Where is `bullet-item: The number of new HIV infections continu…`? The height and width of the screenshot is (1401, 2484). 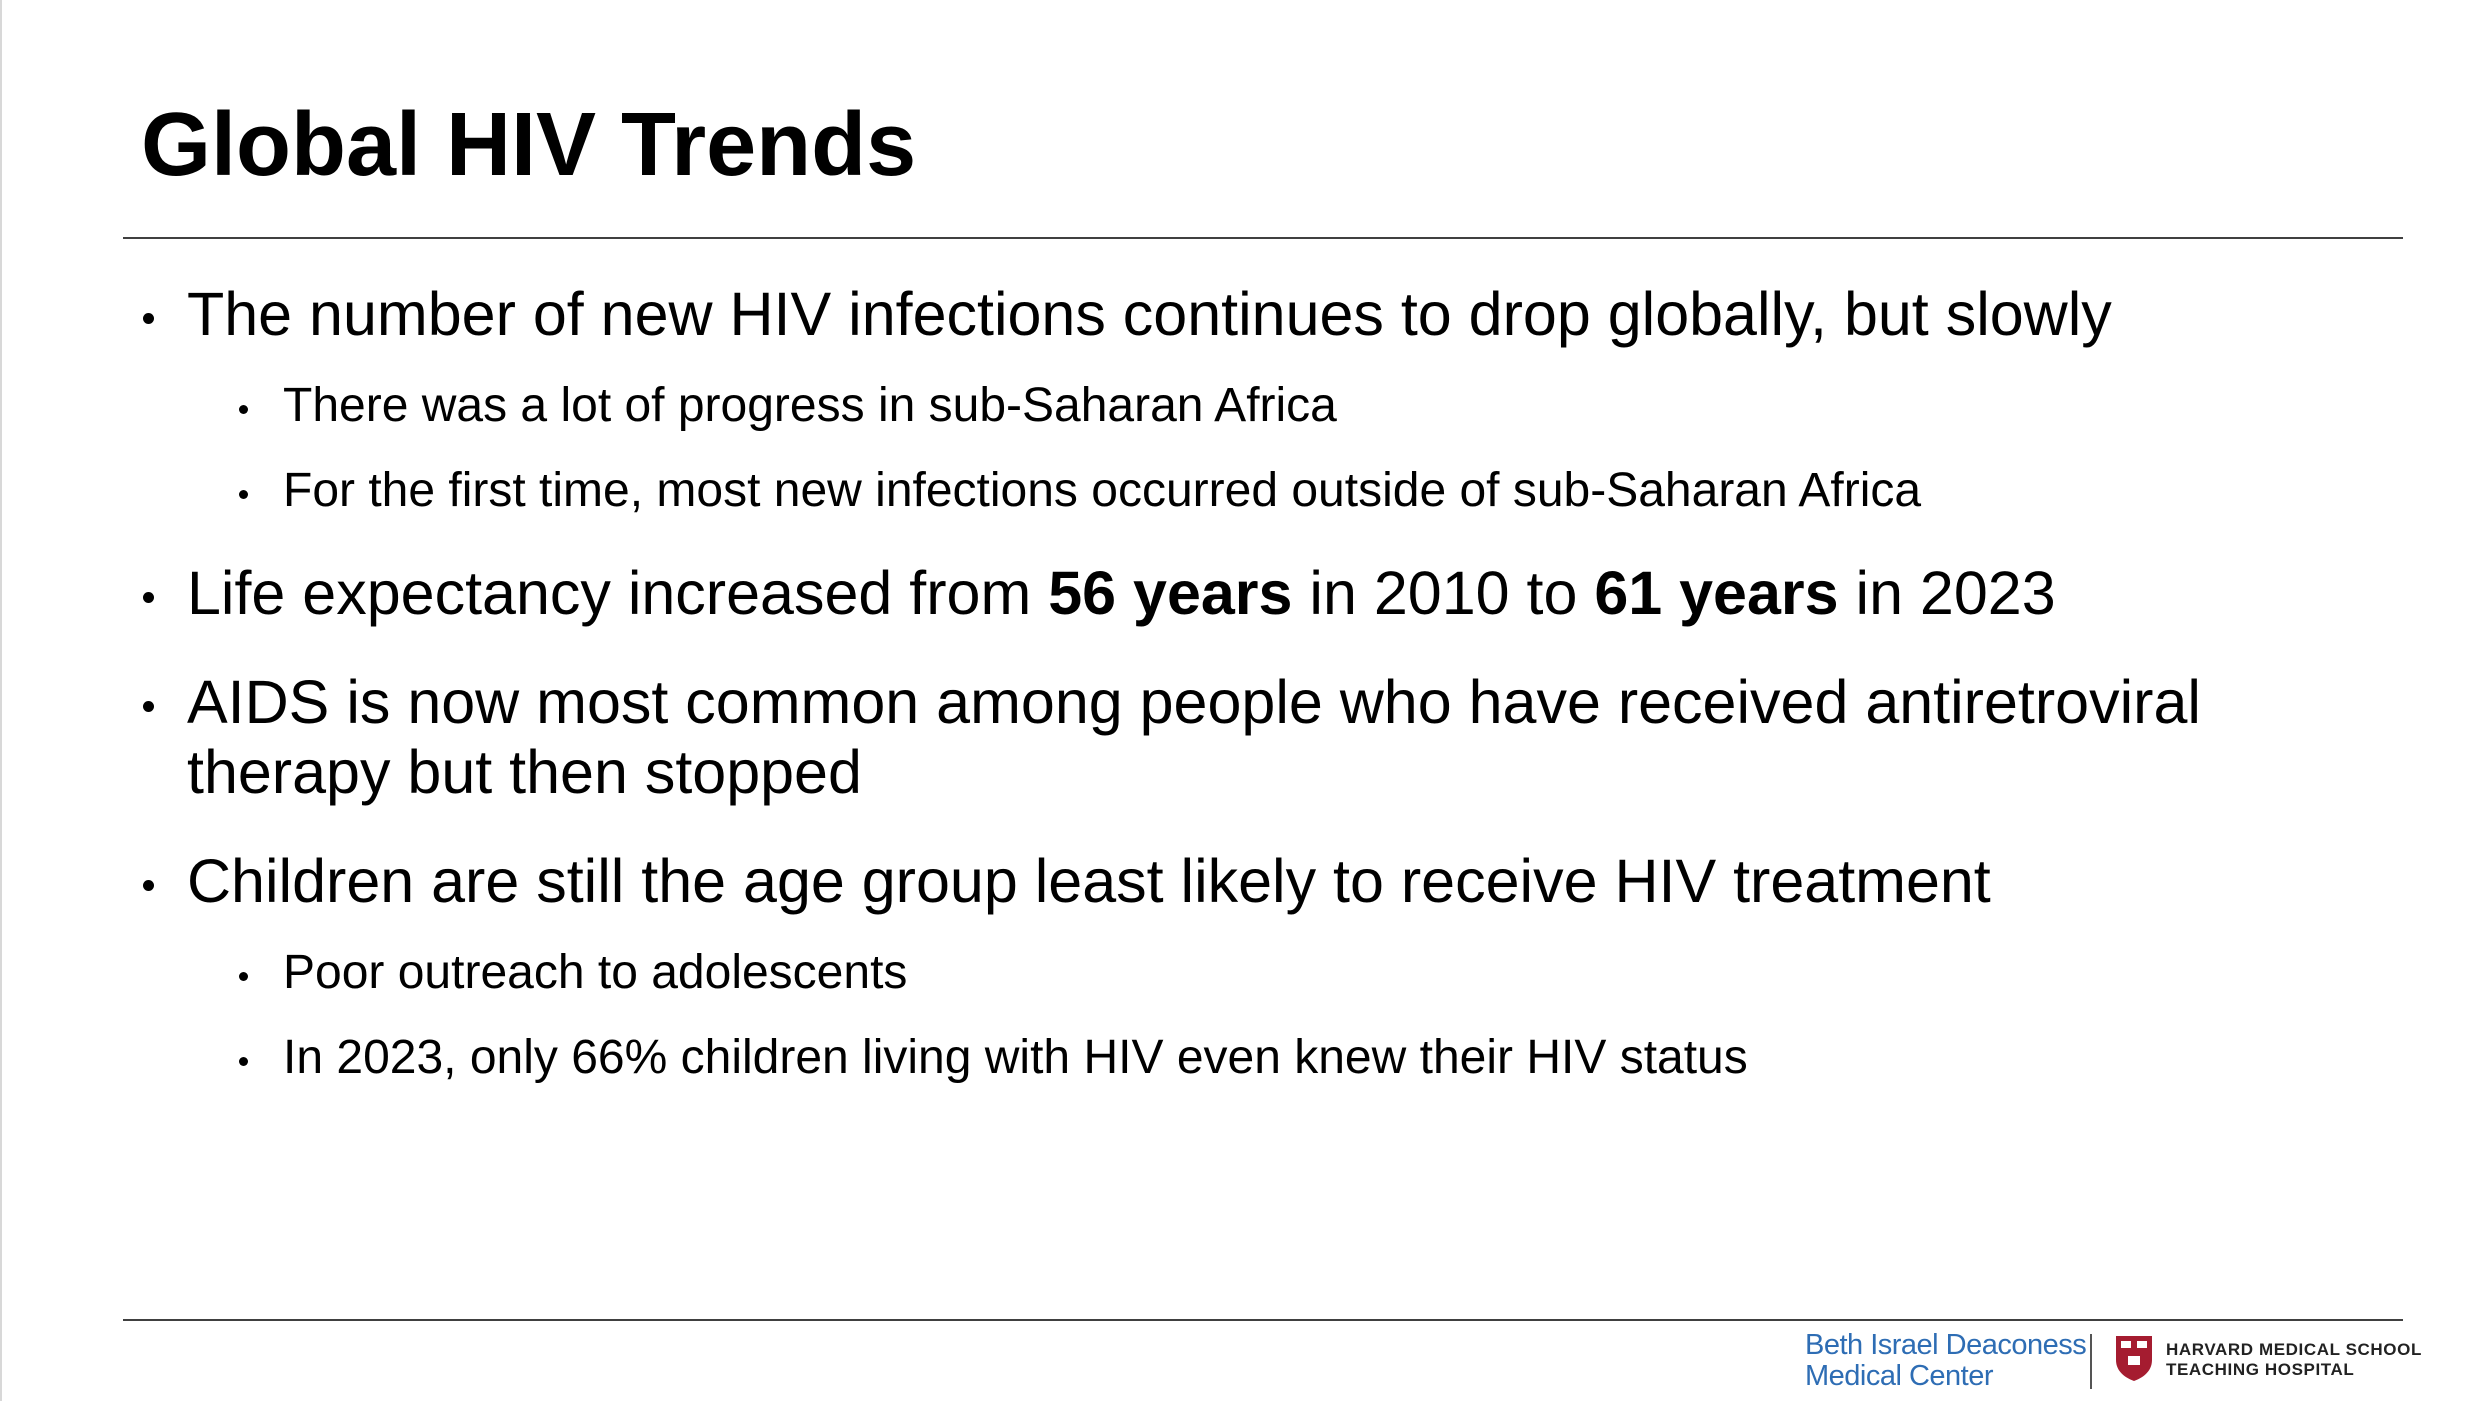 bullet-item: The number of new HIV infections continu… is located at coordinates (1219, 314).